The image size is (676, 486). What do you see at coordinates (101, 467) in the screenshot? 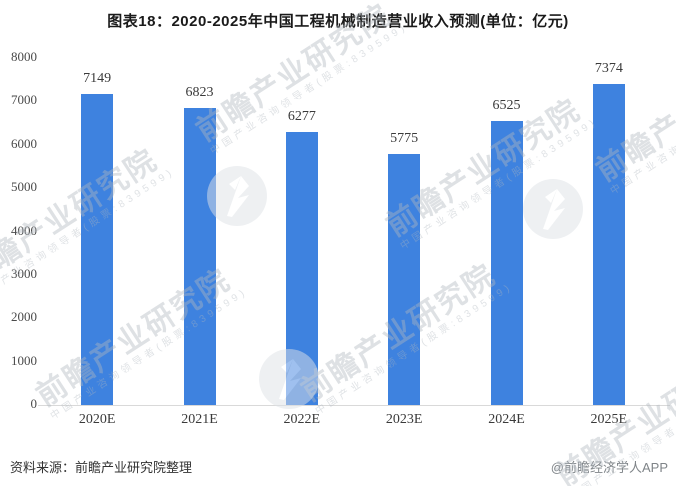
I see `source-note: 资料来源：前瞻产业研究院整理` at bounding box center [101, 467].